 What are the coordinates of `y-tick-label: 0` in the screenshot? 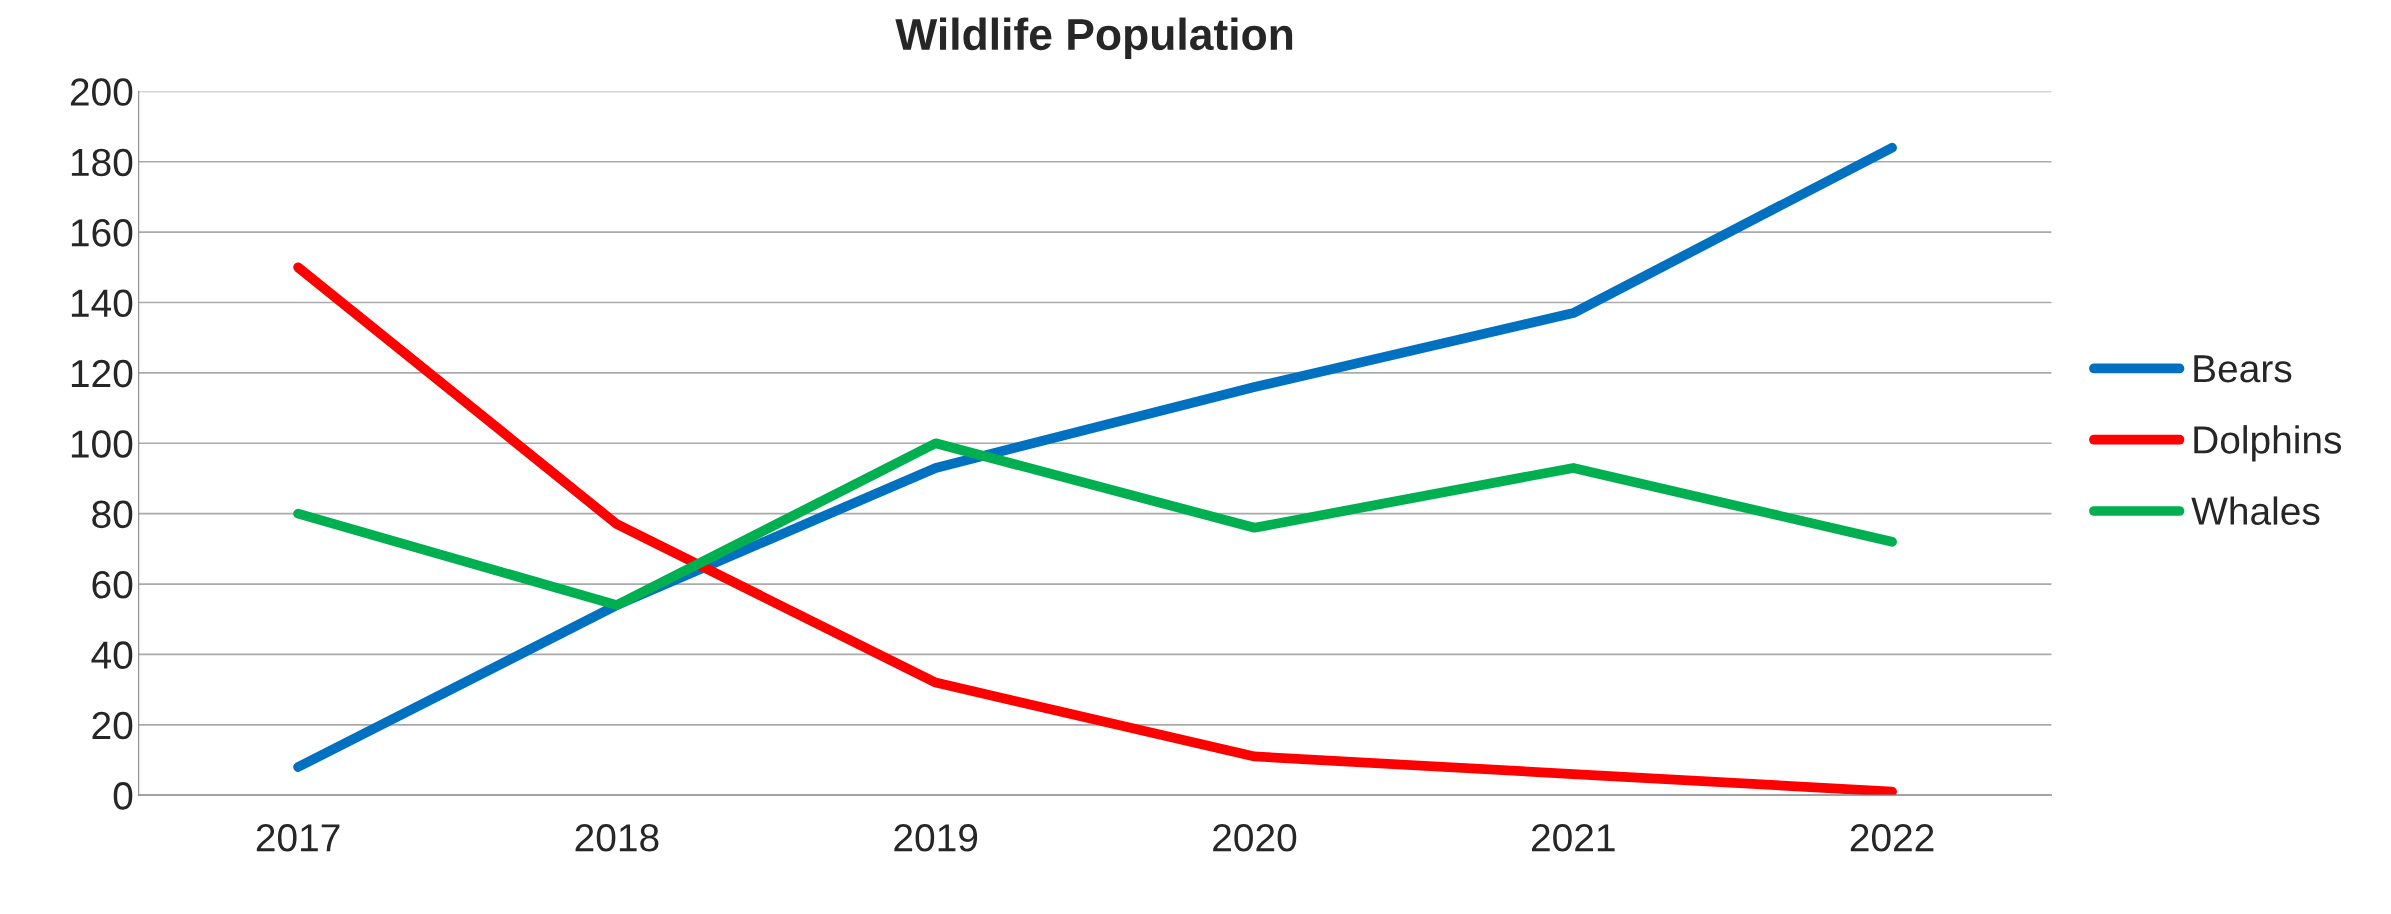 It's located at (123, 796).